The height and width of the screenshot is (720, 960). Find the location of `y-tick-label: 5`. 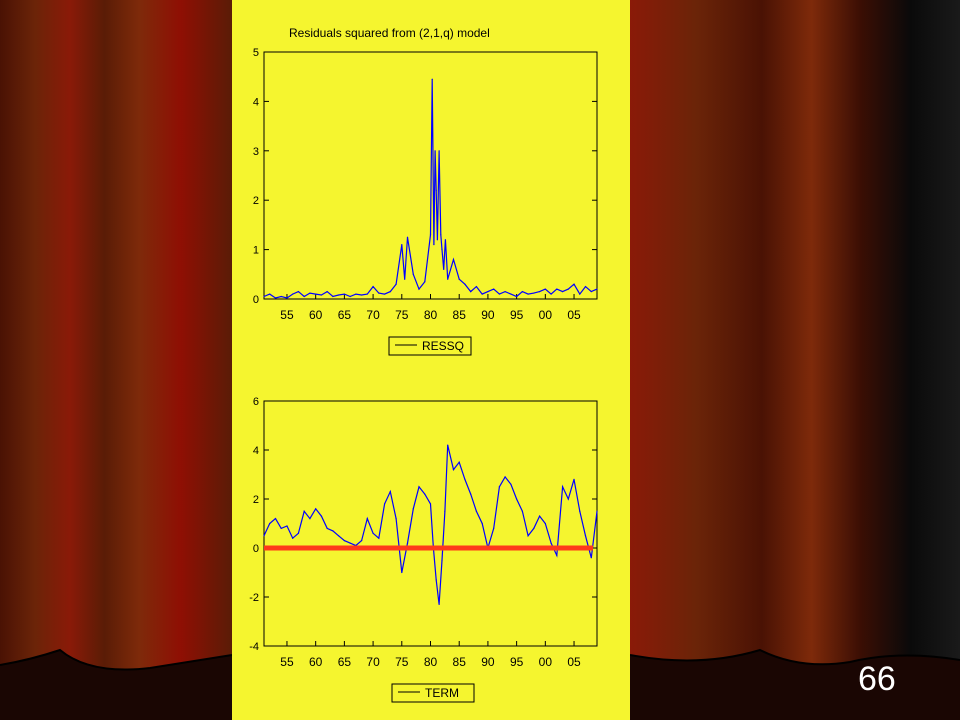

y-tick-label: 5 is located at coordinates (256, 53).